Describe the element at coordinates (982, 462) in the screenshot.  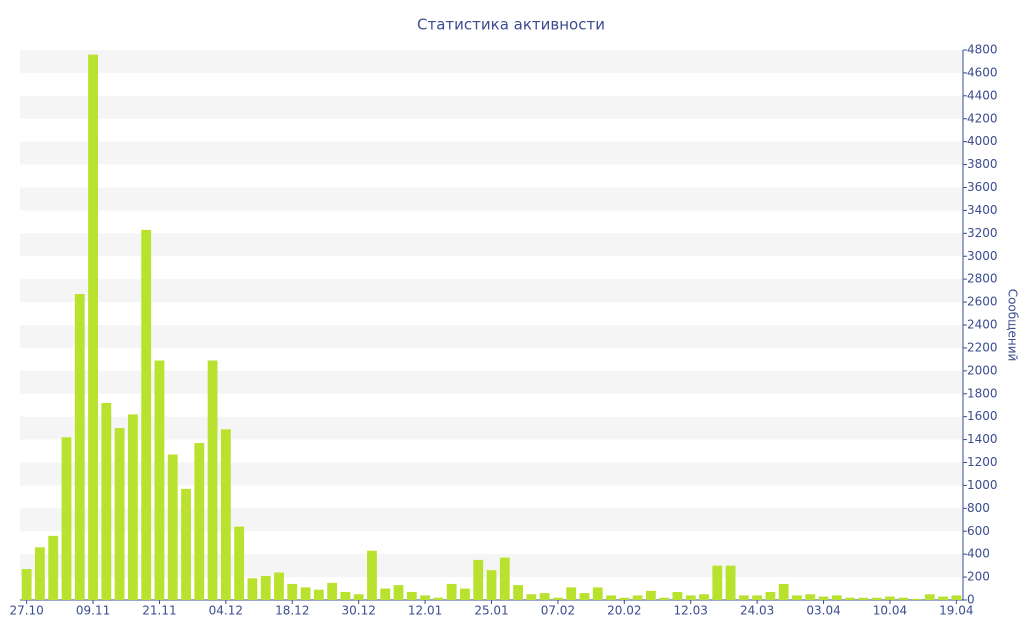
I see `y-tick-label: 1200` at that location.